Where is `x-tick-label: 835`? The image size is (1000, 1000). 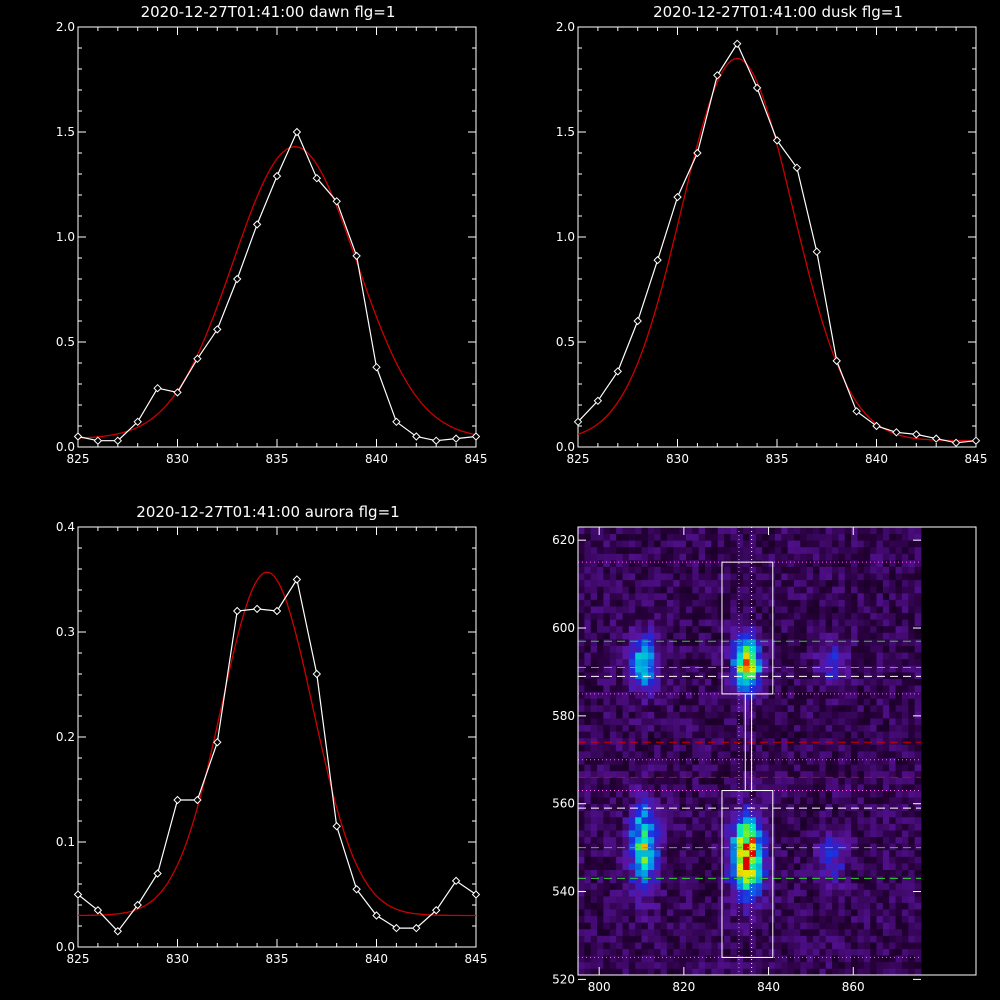
x-tick-label: 835 is located at coordinates (277, 959).